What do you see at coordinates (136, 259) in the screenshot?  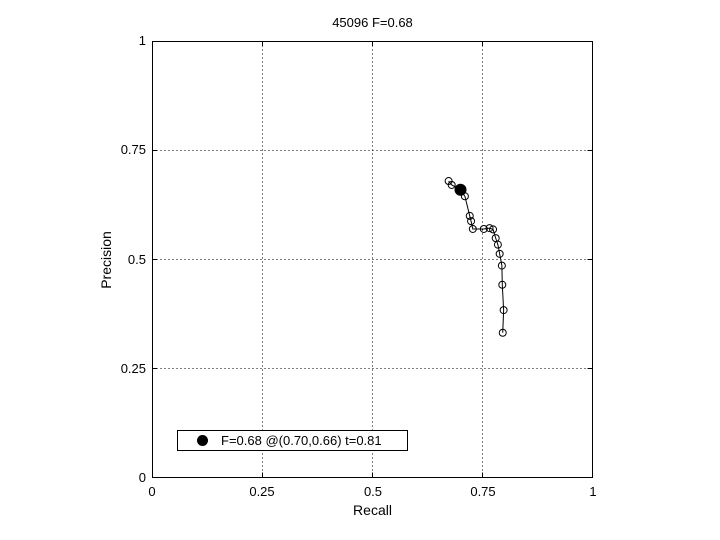 I see `y-tick-label: 0.5` at bounding box center [136, 259].